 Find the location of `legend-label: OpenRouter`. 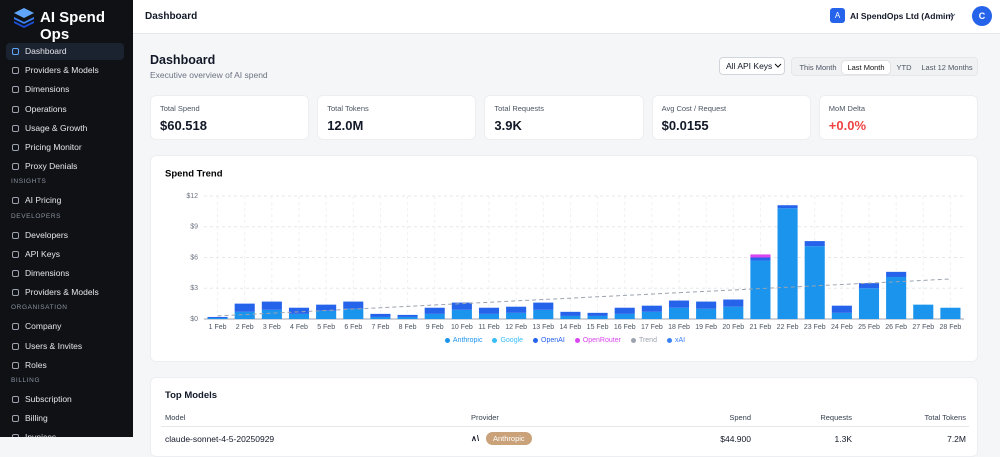

legend-label: OpenRouter is located at coordinates (601, 340).